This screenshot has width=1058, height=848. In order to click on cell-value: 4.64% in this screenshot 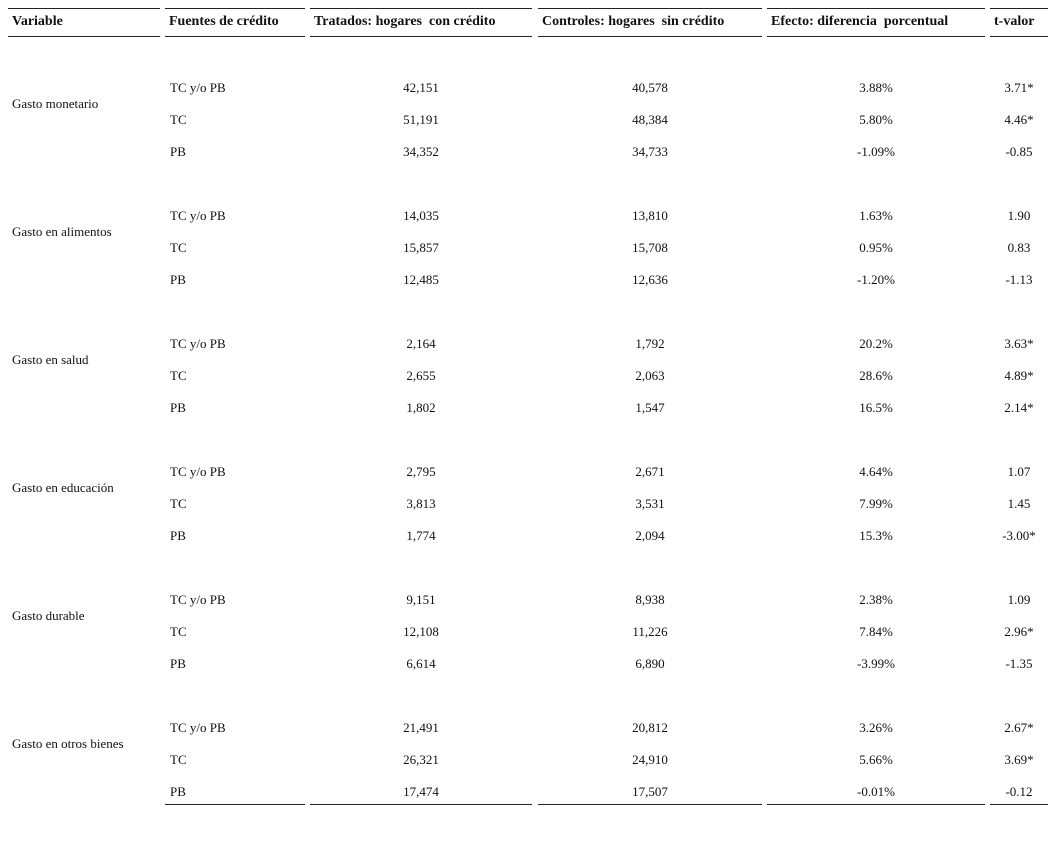, I will do `click(876, 471)`.